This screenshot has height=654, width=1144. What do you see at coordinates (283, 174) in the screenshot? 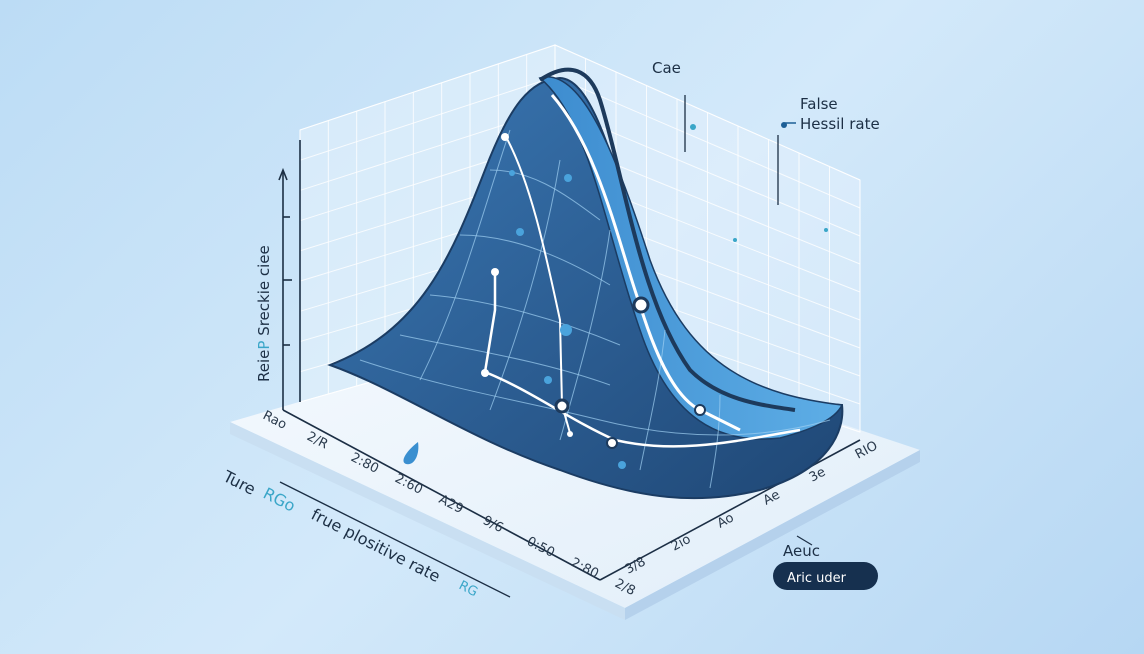
I see `arrow-up-icon` at bounding box center [283, 174].